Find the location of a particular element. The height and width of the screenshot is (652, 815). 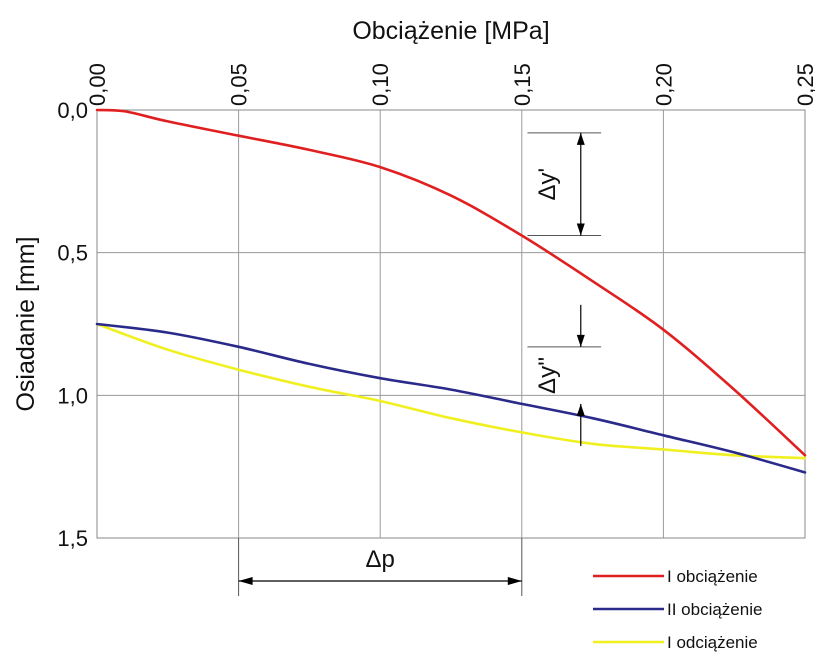

legend-label: I obciążenie is located at coordinates (712, 576).